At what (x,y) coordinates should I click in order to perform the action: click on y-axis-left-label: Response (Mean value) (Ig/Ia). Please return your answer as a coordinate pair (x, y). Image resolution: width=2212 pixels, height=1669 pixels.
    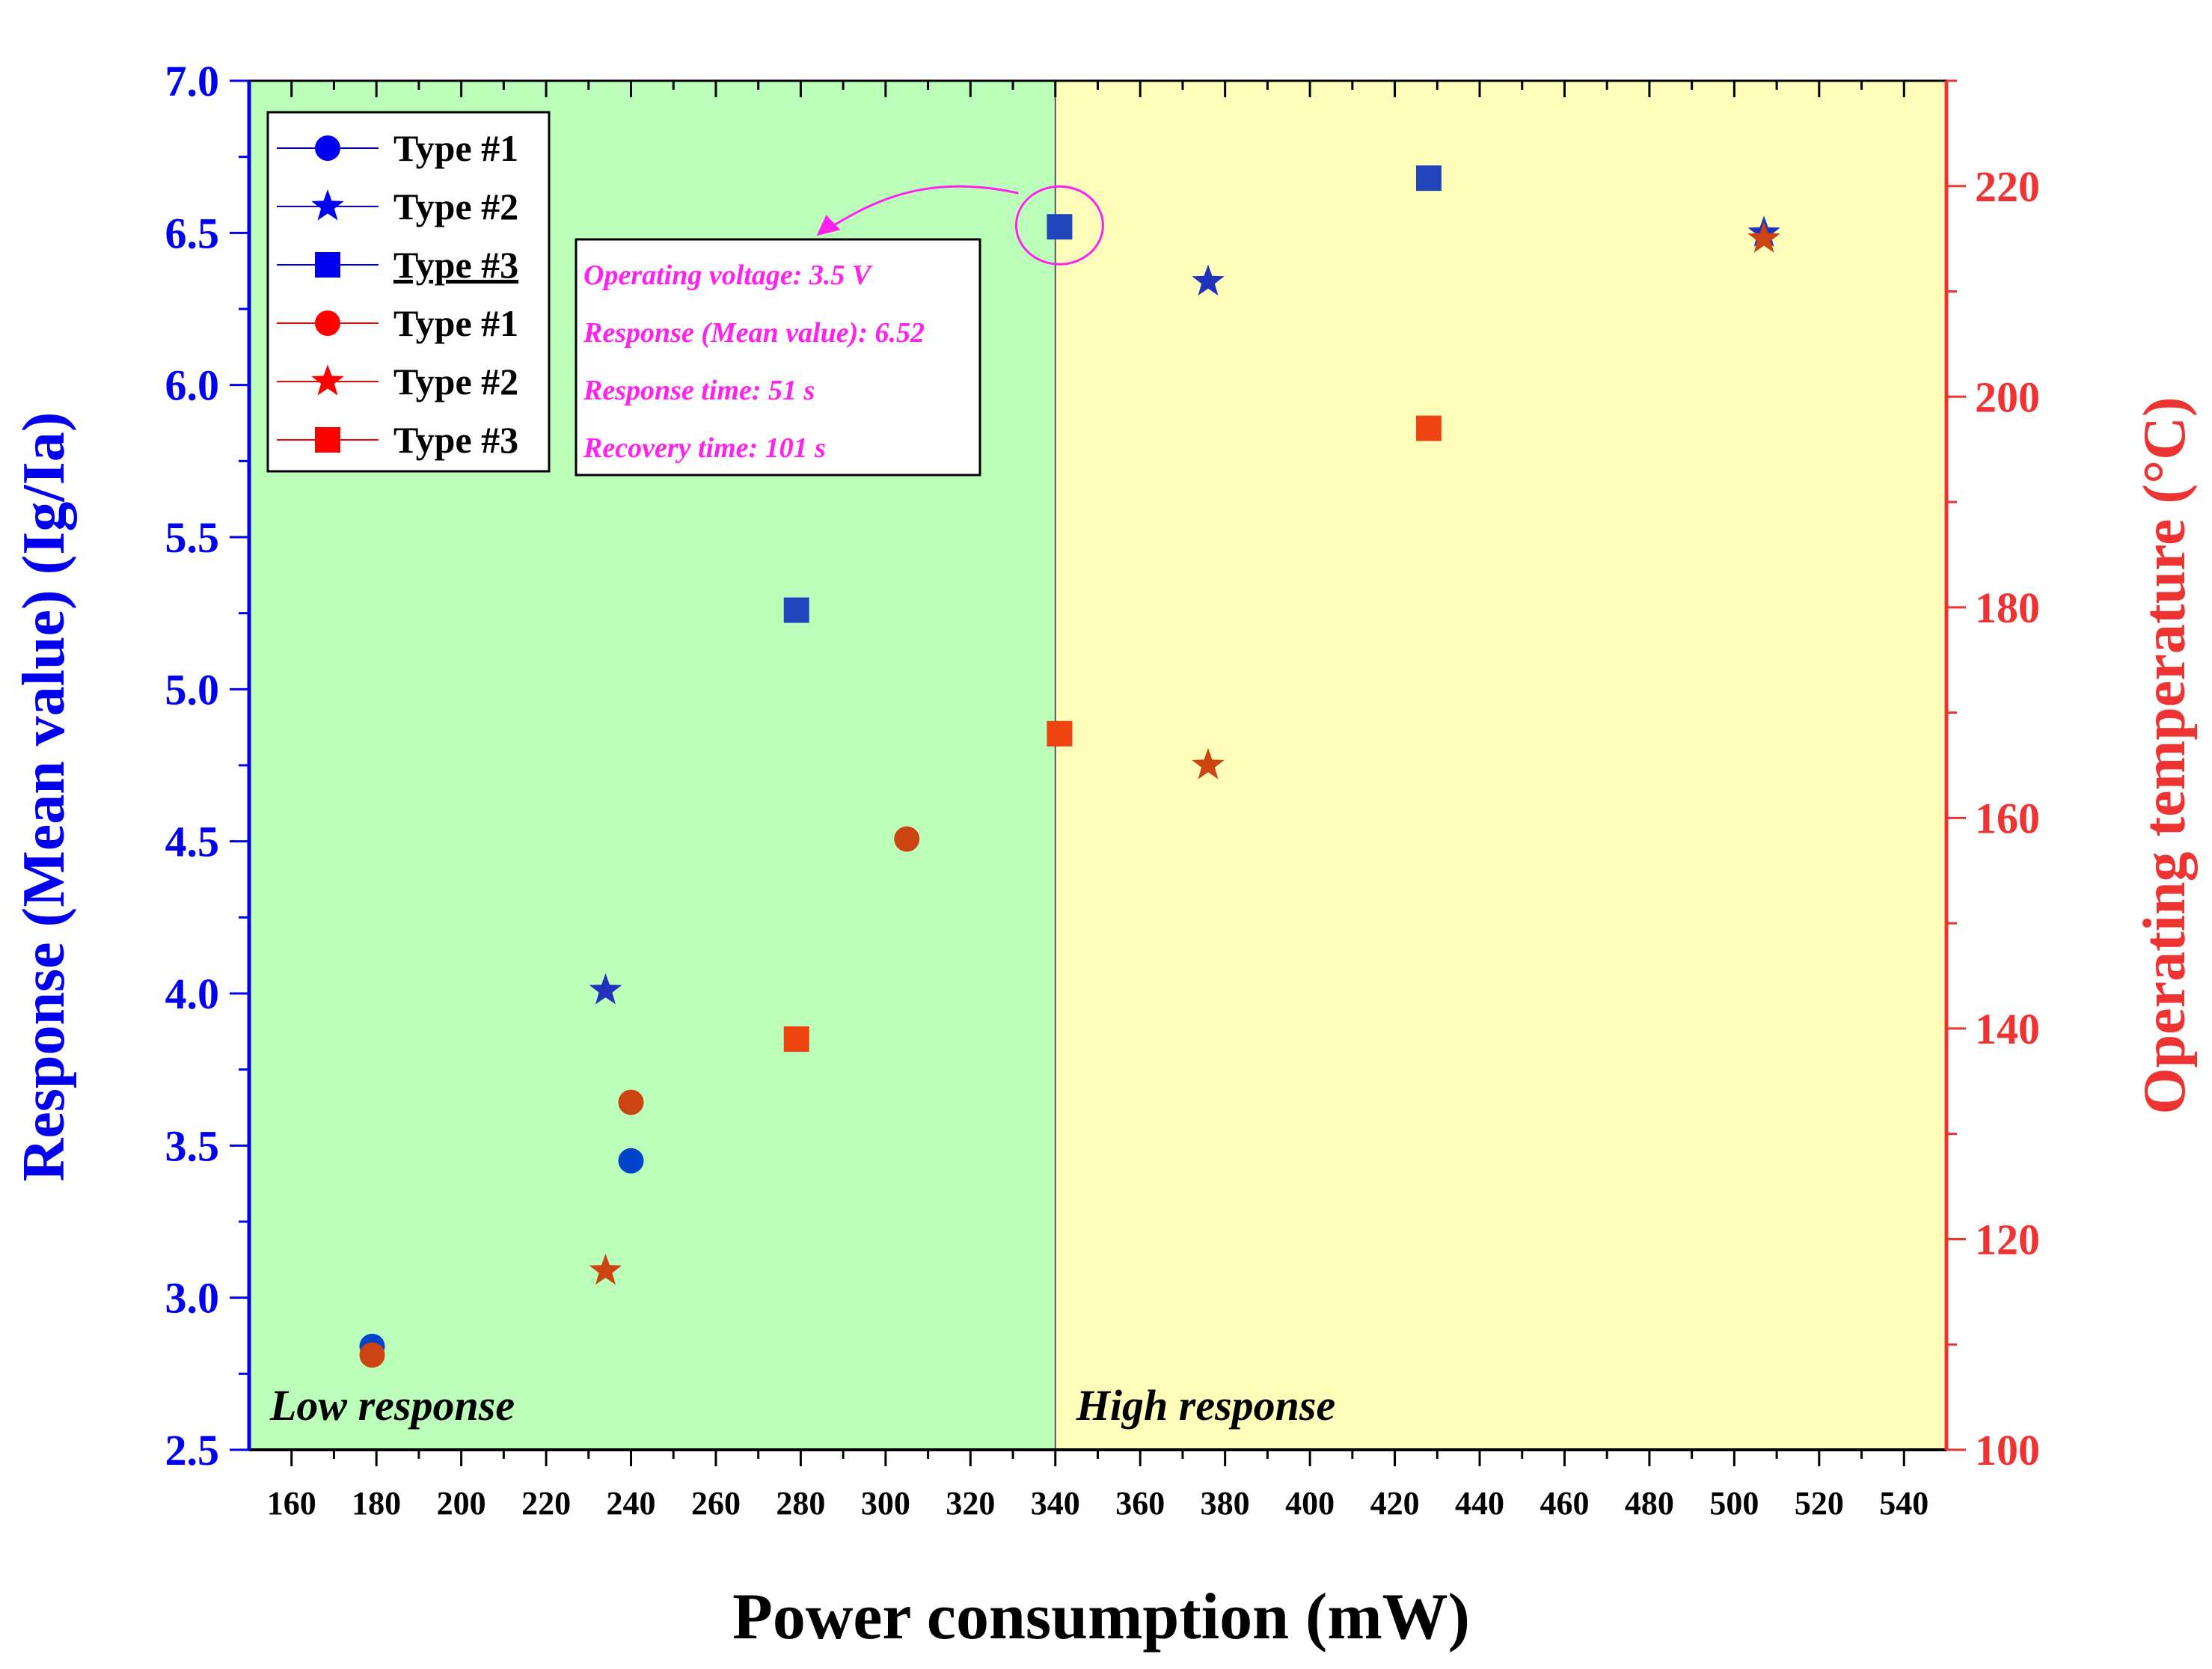
    Looking at the image, I should click on (44, 797).